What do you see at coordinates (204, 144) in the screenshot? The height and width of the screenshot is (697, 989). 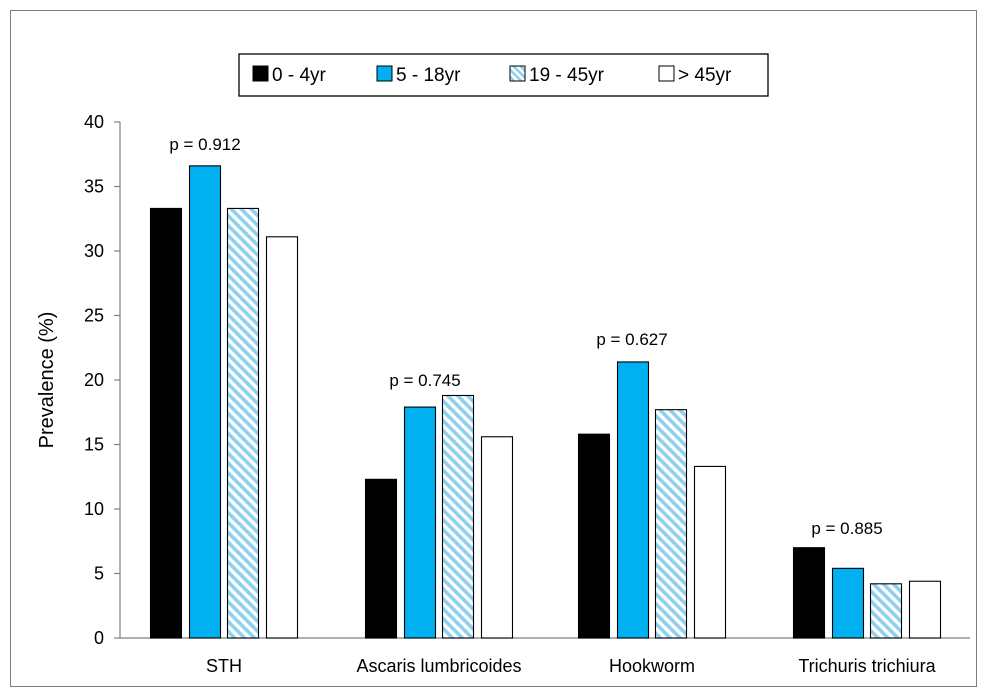 I see `p-value-annotation: p = 0.912` at bounding box center [204, 144].